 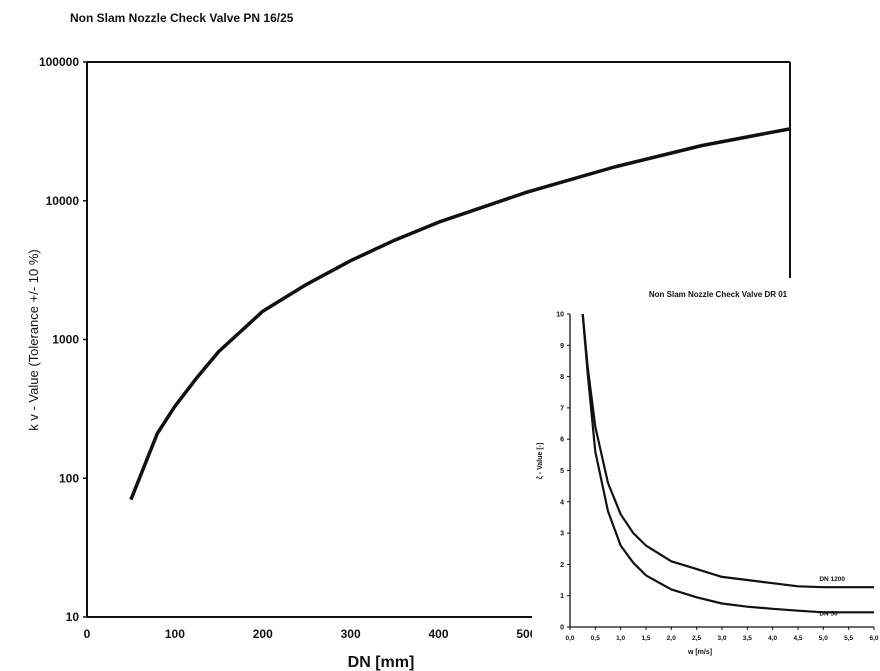 What do you see at coordinates (671, 638) in the screenshot?
I see `inset-x-tick-label: 2,0` at bounding box center [671, 638].